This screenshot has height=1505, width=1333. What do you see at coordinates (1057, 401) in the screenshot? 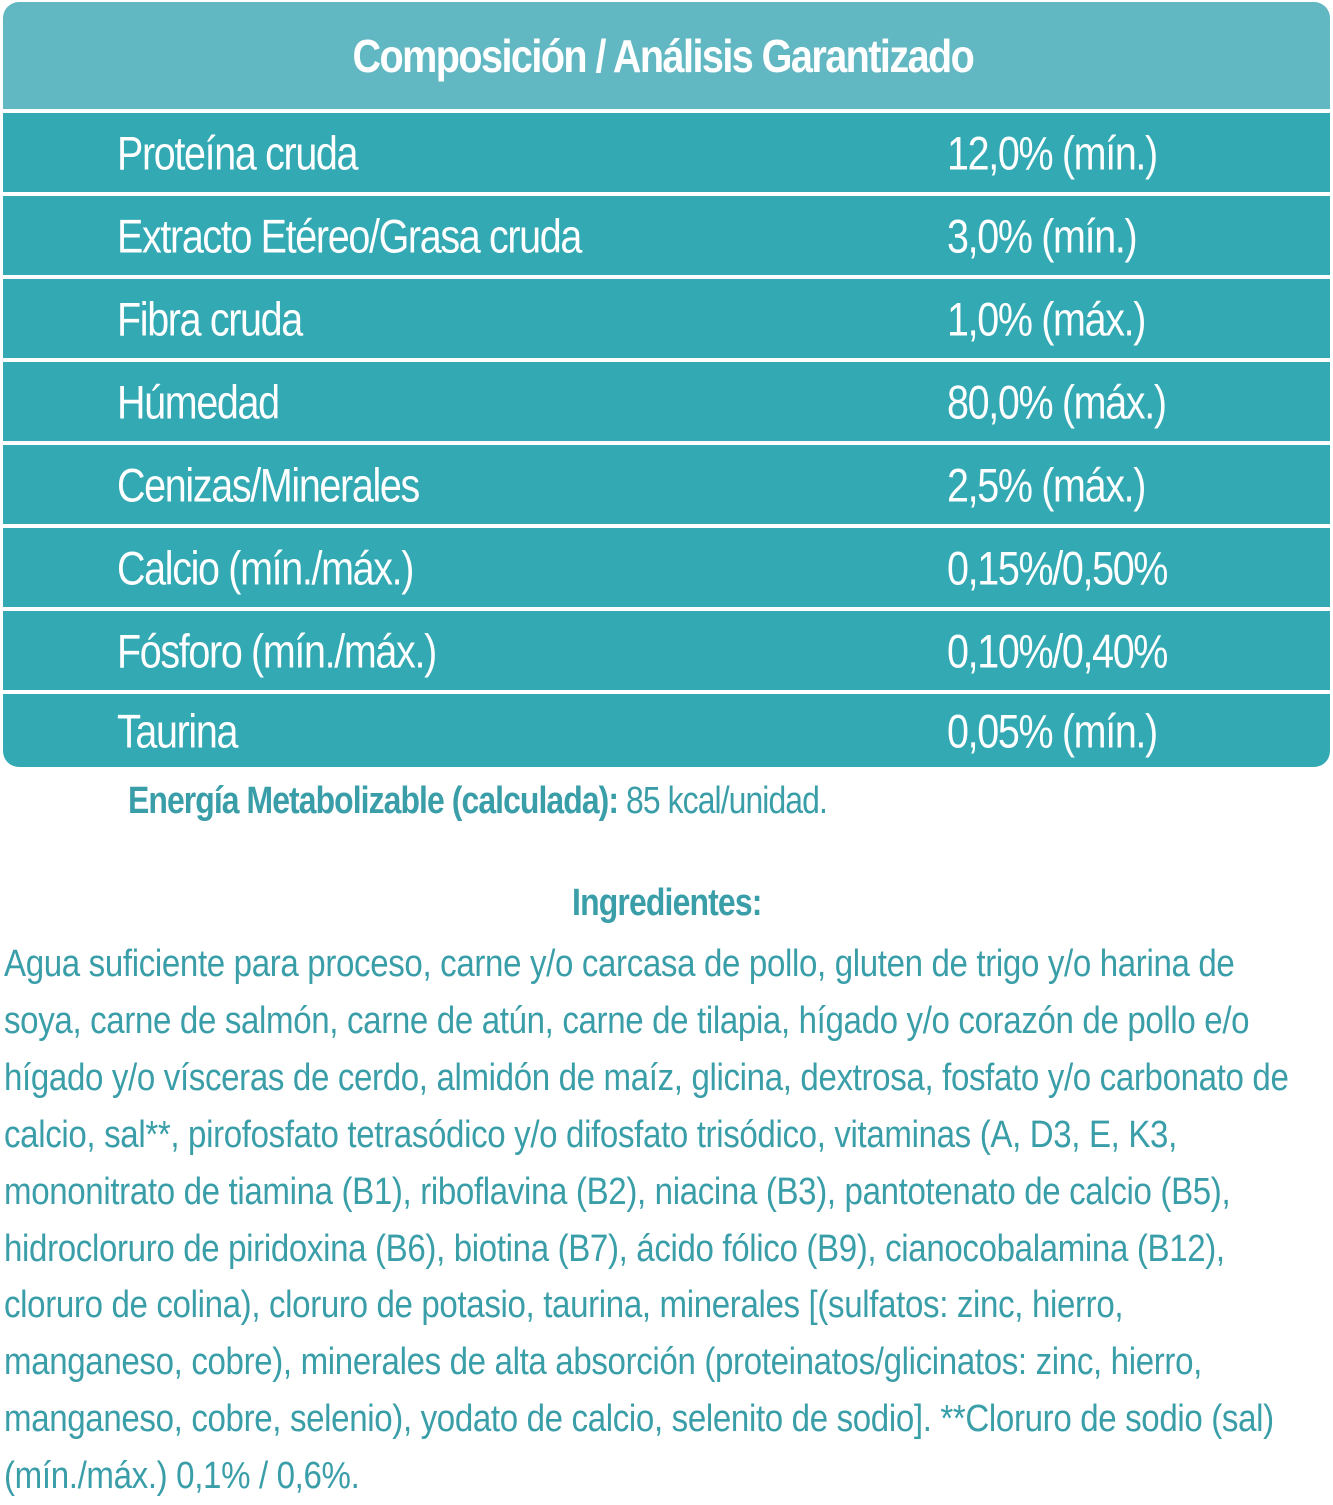
I see `row-value: 80,0% (máx.)` at bounding box center [1057, 401].